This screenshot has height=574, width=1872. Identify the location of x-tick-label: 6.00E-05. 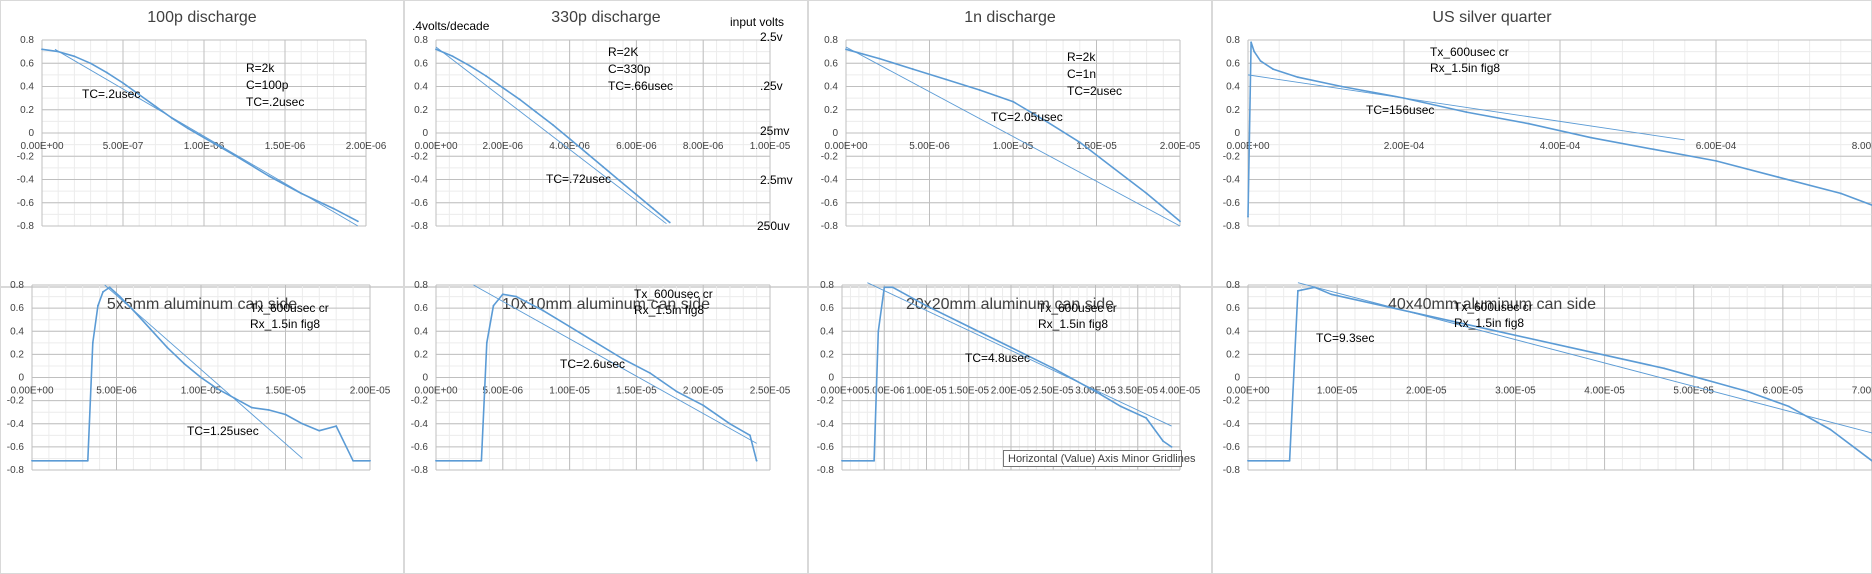
(1783, 391).